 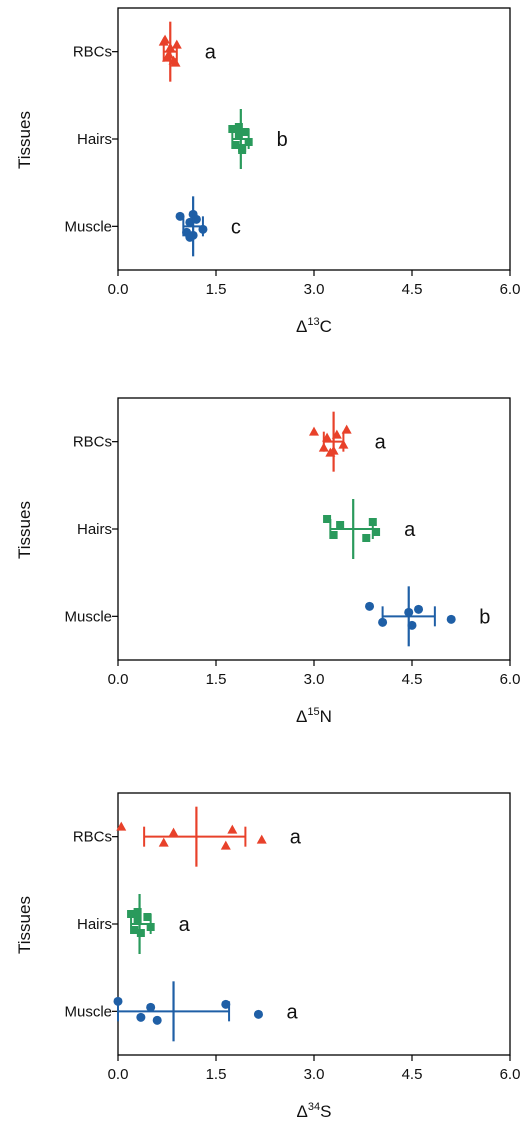 I want to click on series-muscle: a, so click(x=205, y=1011).